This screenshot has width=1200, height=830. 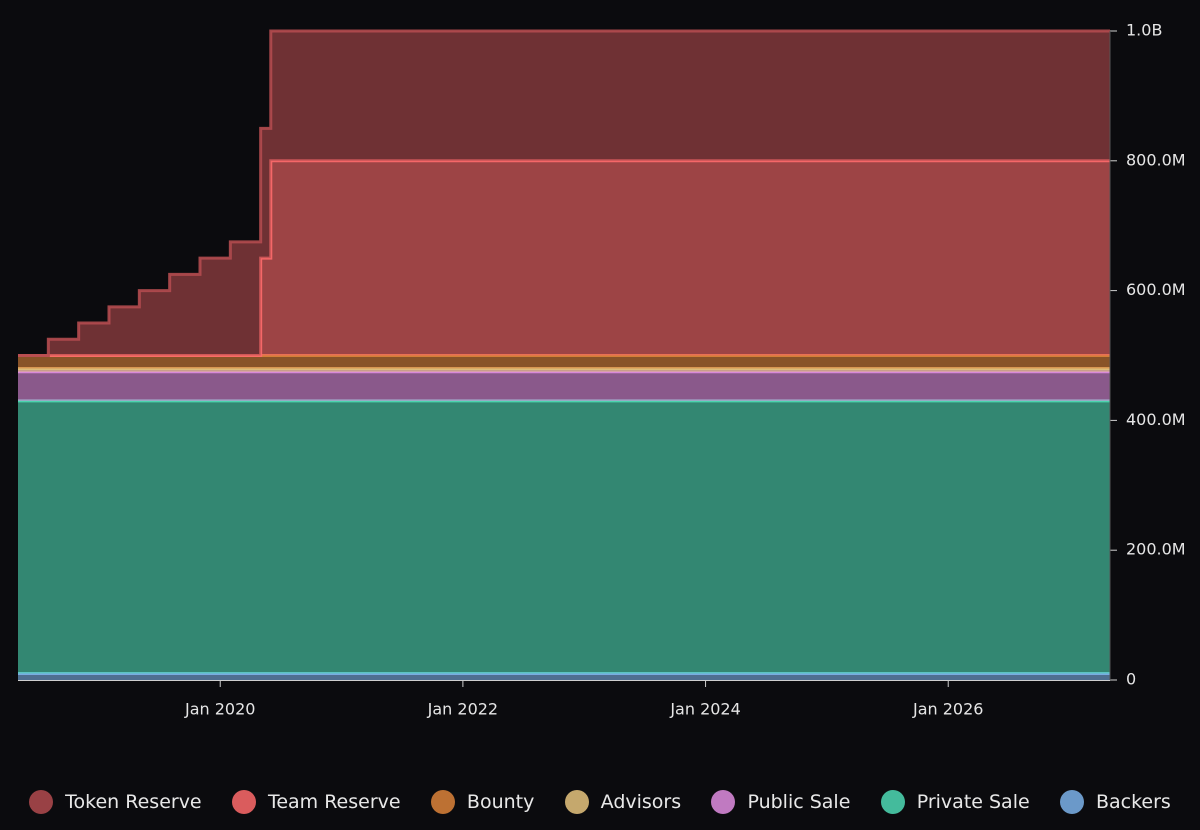 I want to click on x-tick-label: Jan 2026, so click(x=947, y=709).